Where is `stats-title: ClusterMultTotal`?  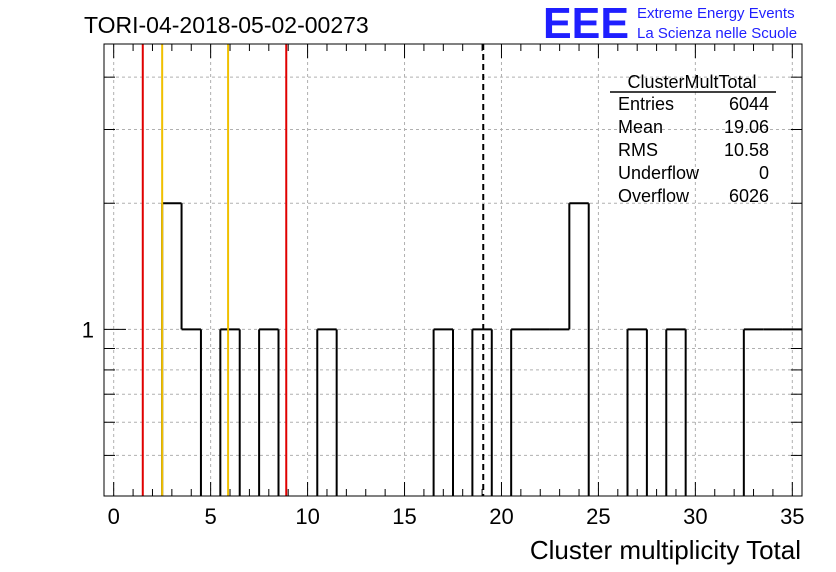
stats-title: ClusterMultTotal is located at coordinates (691, 82).